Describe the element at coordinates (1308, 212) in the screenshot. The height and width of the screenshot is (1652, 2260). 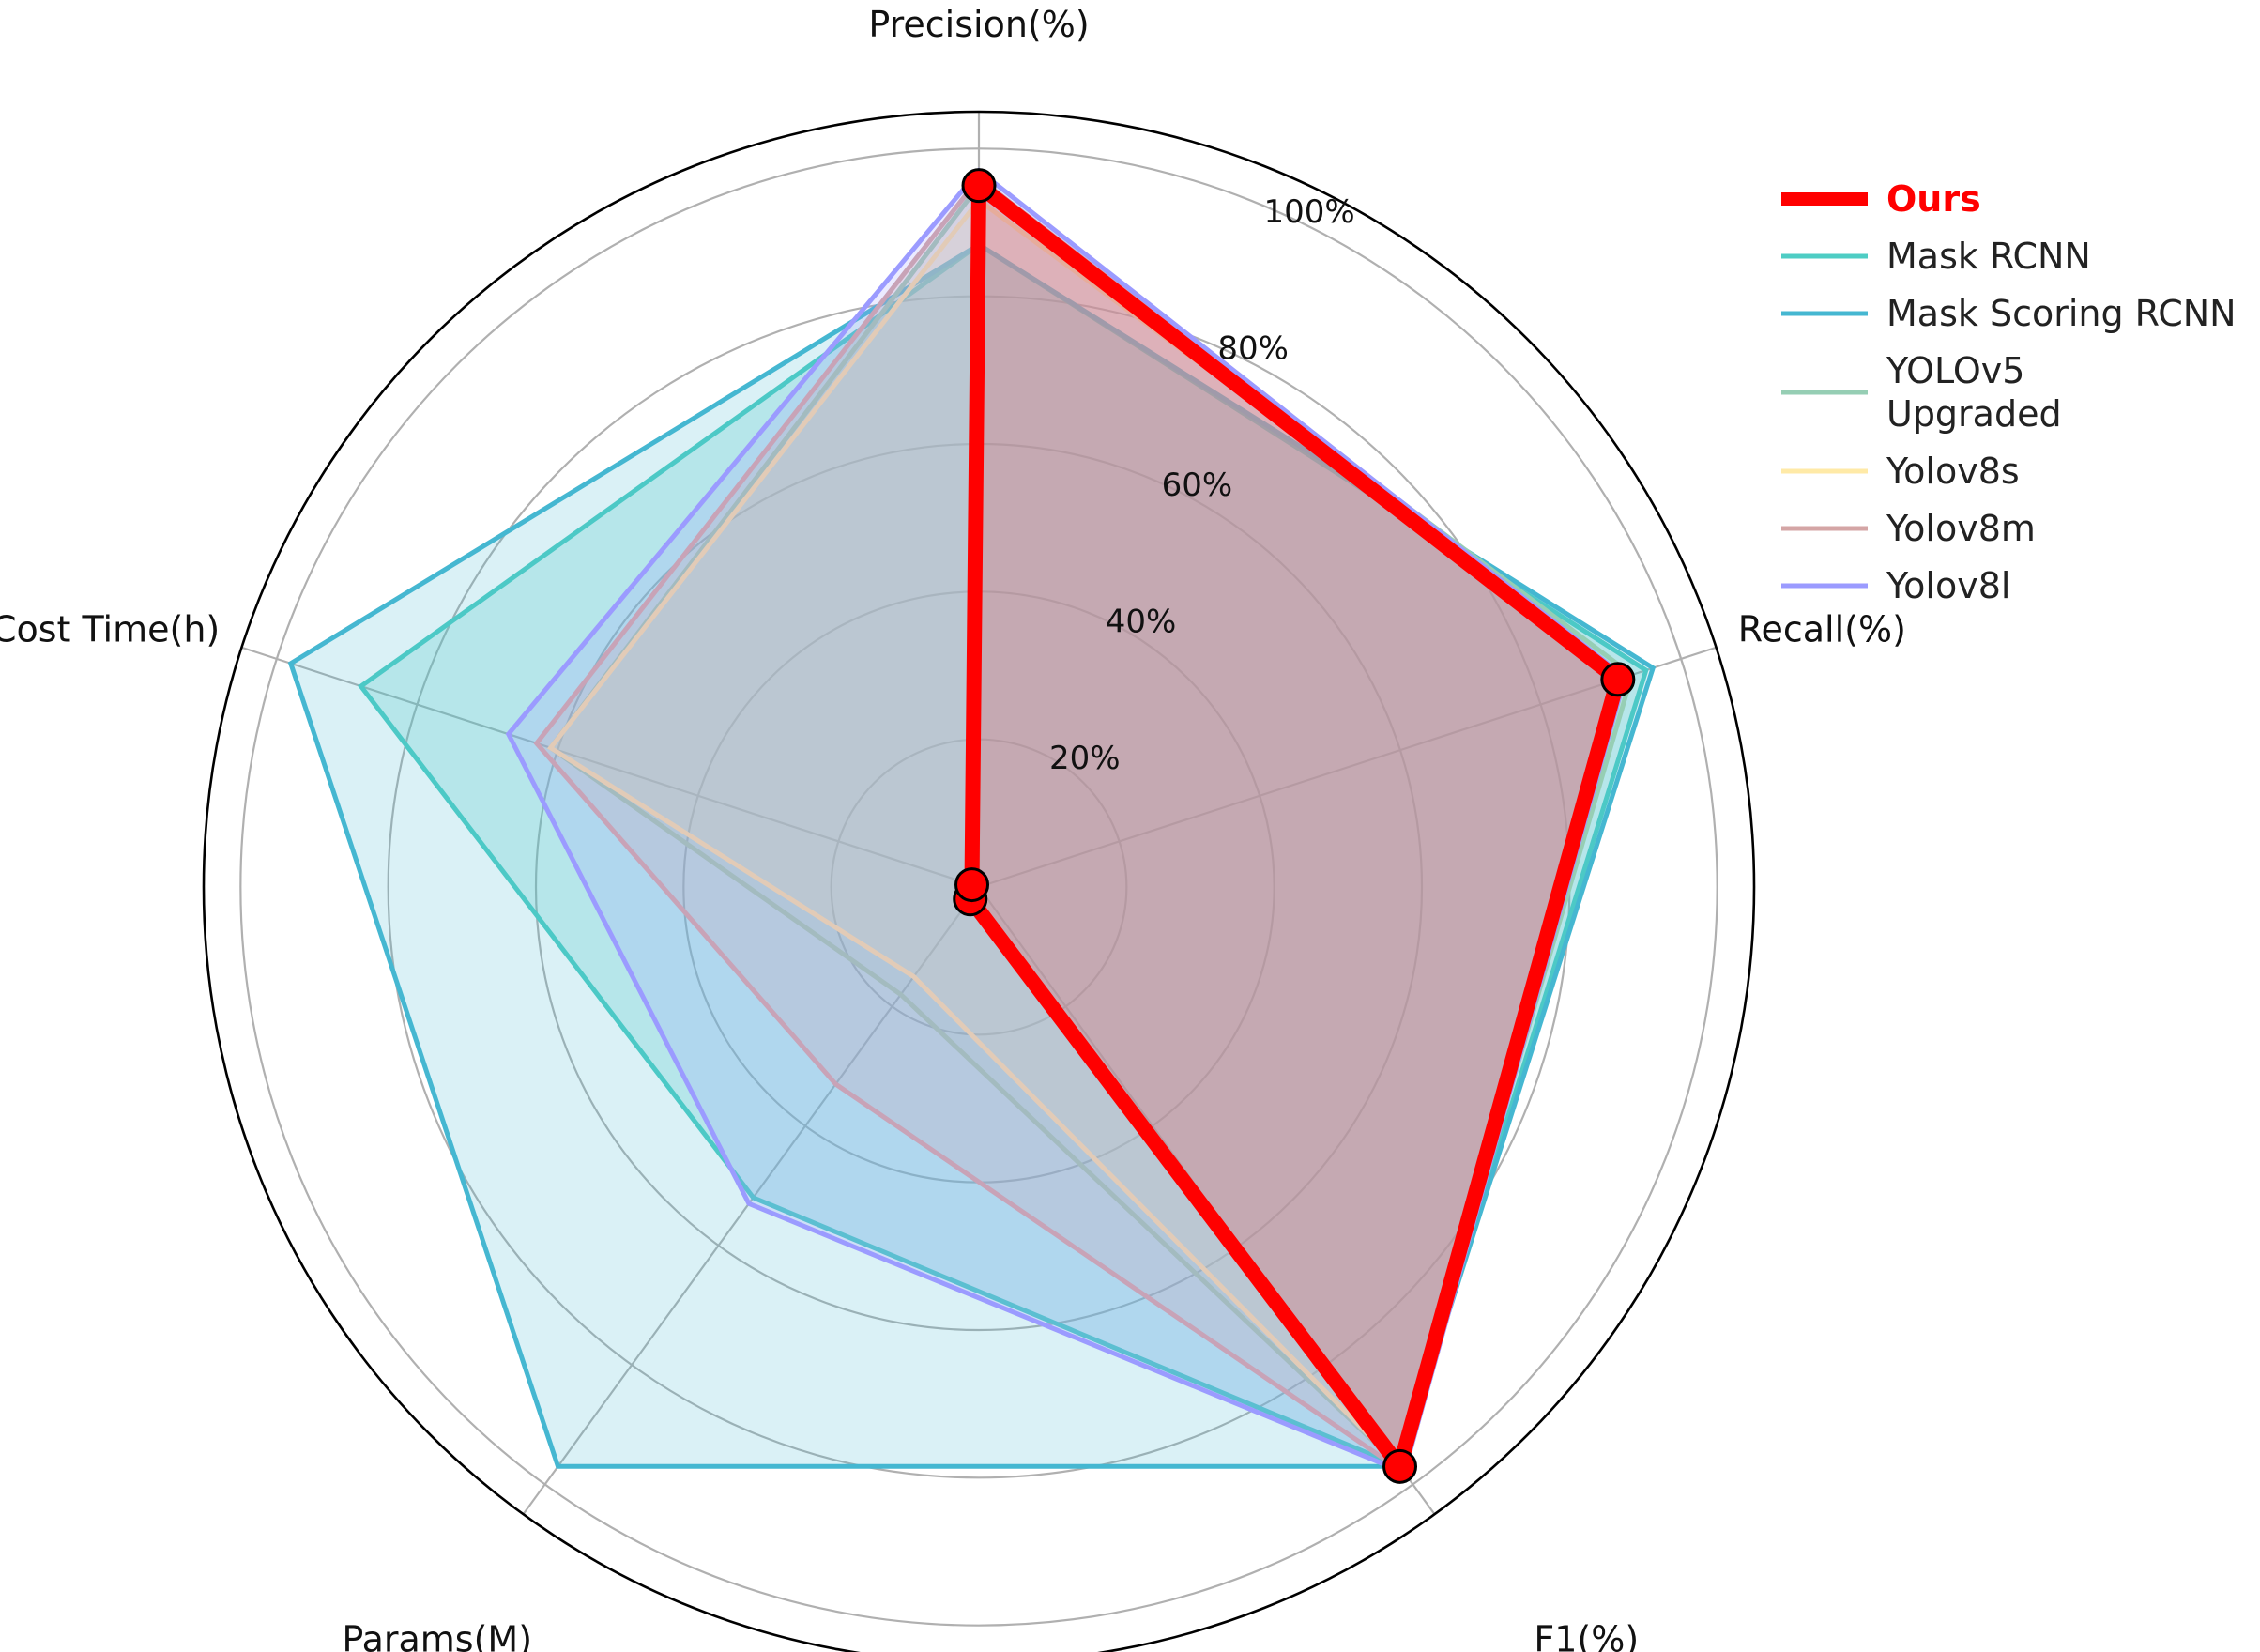
I see `radial-tick-100: 100%` at that location.